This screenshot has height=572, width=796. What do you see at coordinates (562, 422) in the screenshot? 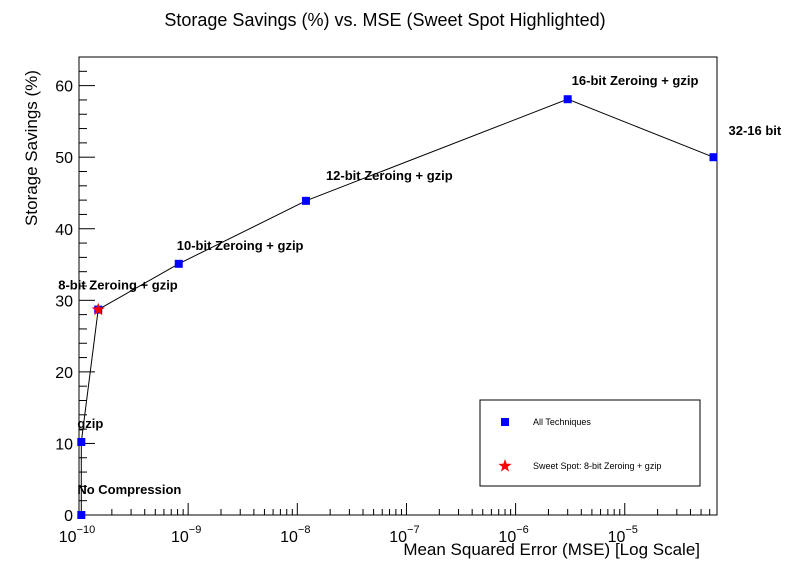
I see `legend-label-all-techniques: All Techniques` at bounding box center [562, 422].